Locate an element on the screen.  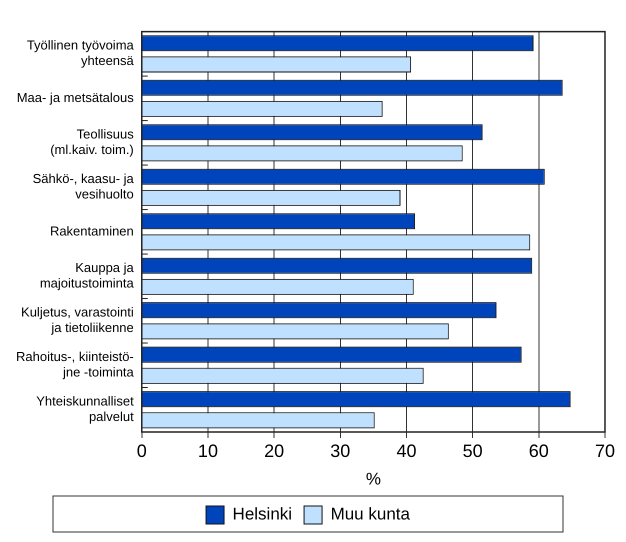
y-tick-label: Rakentaminen is located at coordinates (92, 230).